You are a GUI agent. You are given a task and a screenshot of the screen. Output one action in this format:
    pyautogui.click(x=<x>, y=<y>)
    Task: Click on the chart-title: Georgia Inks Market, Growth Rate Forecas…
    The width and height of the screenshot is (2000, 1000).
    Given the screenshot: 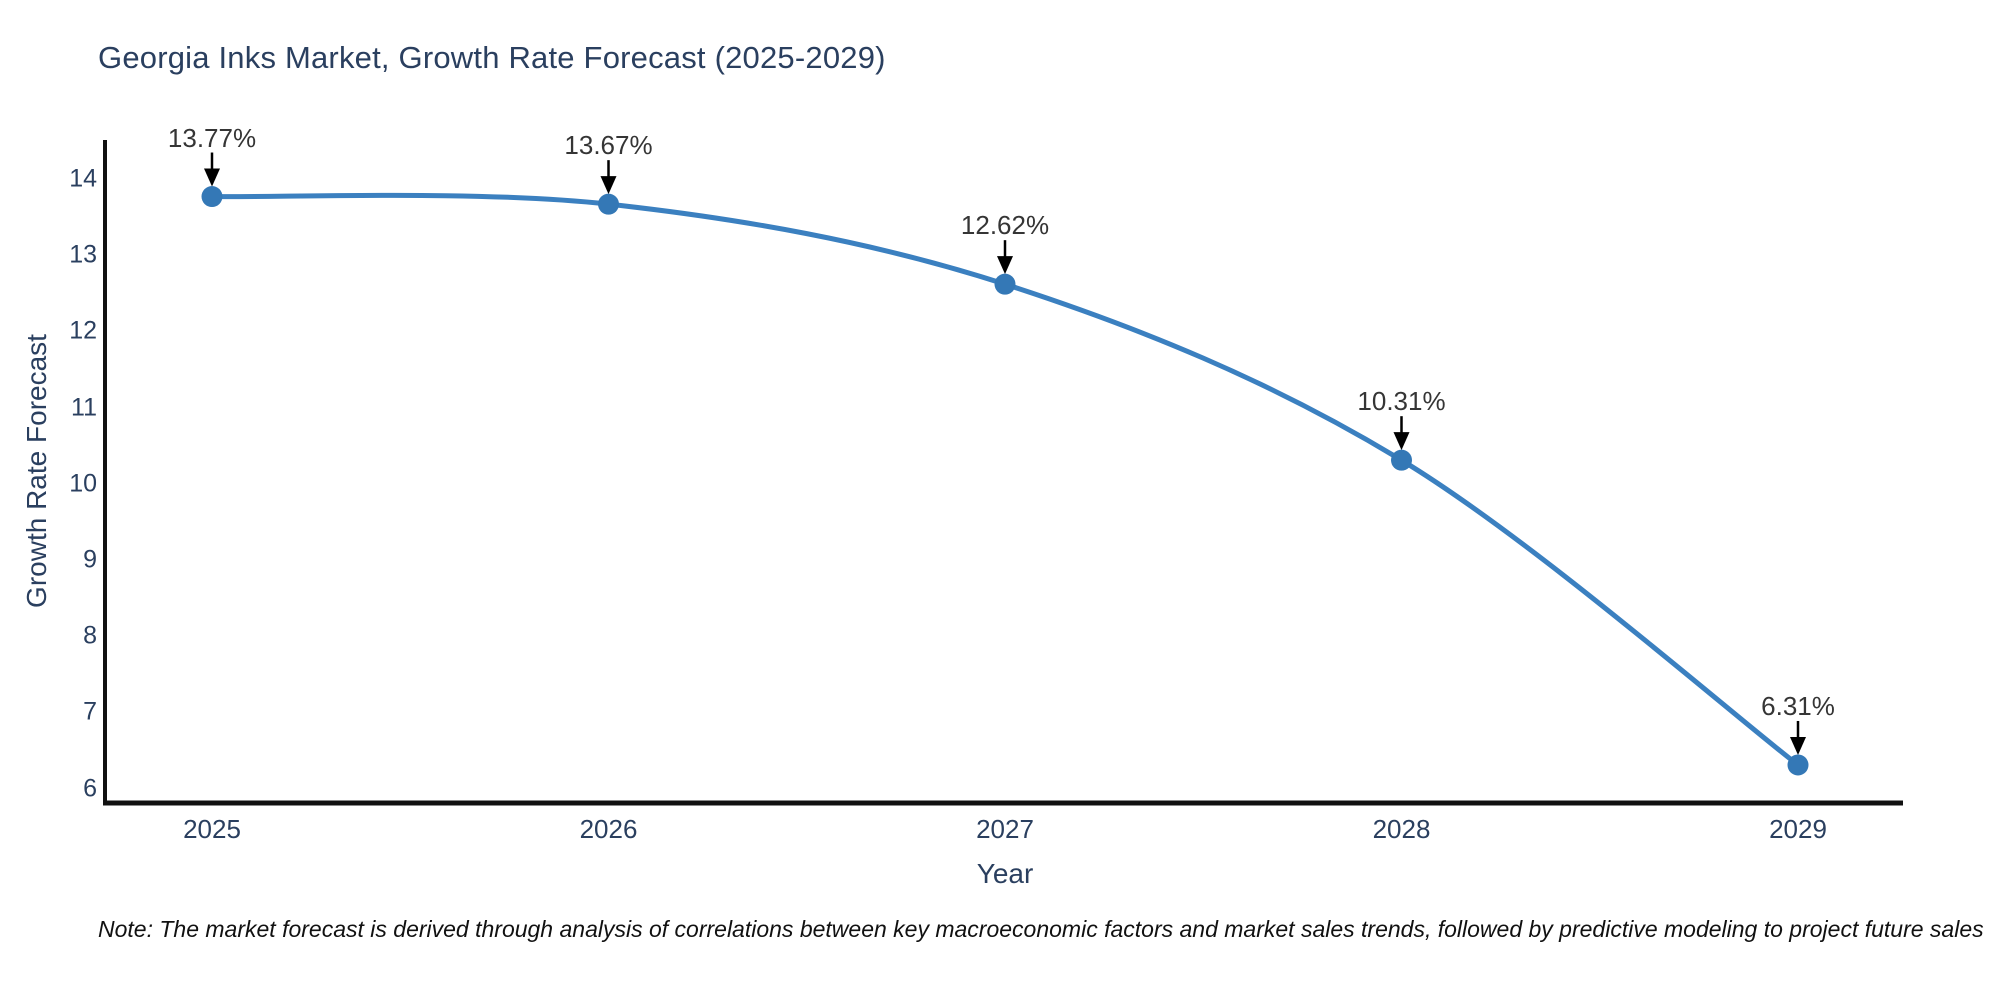 What is the action you would take?
    pyautogui.click(x=492, y=57)
    